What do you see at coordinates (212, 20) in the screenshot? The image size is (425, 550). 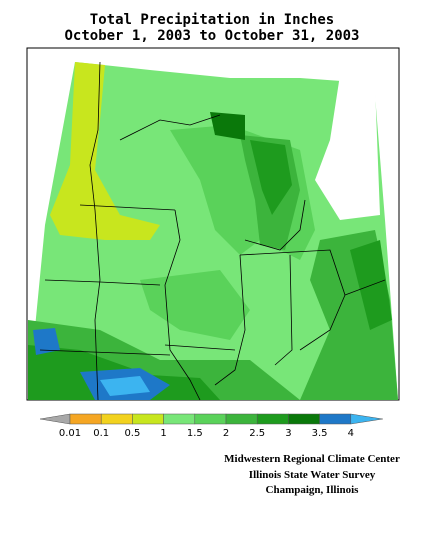 I see `title-line: Total Precipitation in Inches` at bounding box center [212, 20].